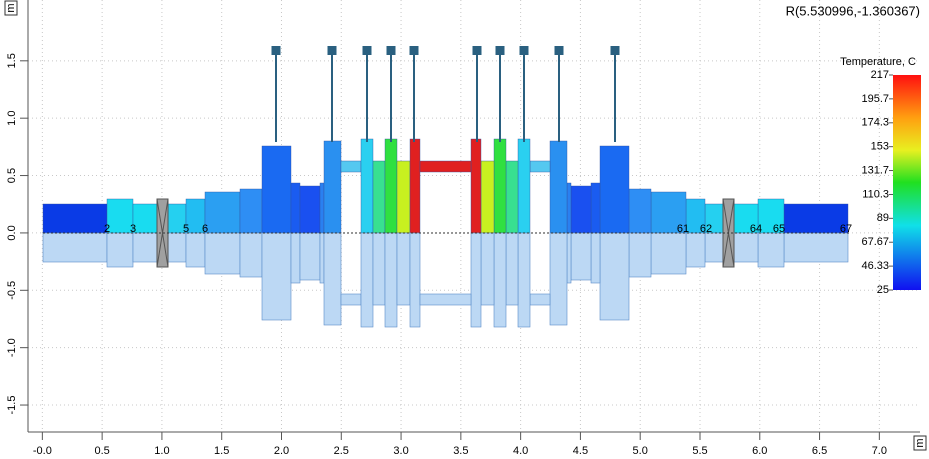 The height and width of the screenshot is (459, 929). Describe the element at coordinates (819, 451) in the screenshot. I see `x-tick-label: 6.5` at that location.